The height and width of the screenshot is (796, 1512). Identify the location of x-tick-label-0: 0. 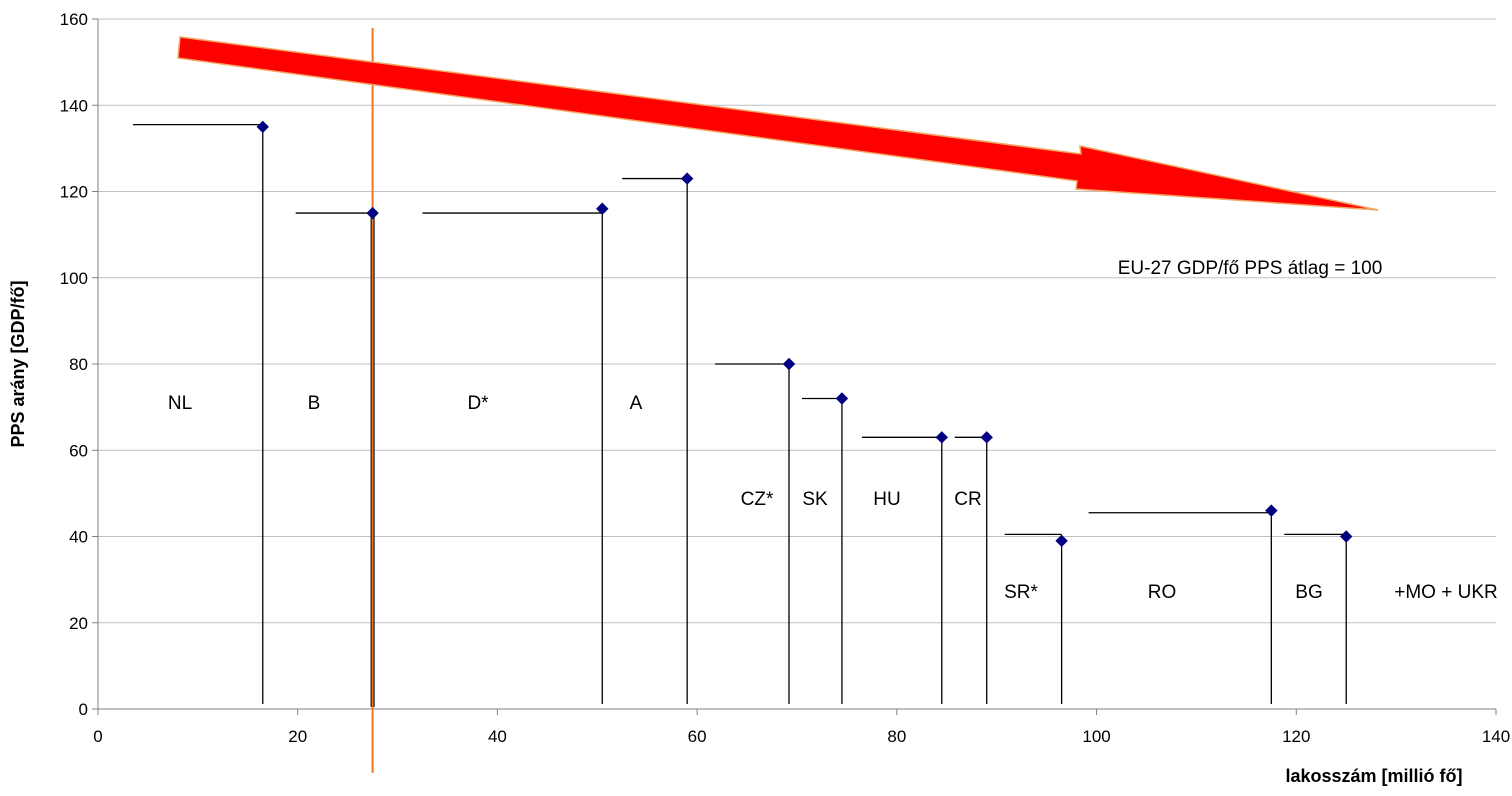
(97, 736).